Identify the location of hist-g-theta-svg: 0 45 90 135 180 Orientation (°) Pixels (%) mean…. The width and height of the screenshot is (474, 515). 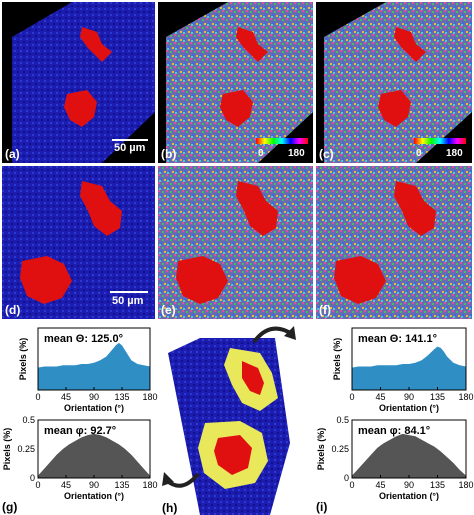
(88, 370).